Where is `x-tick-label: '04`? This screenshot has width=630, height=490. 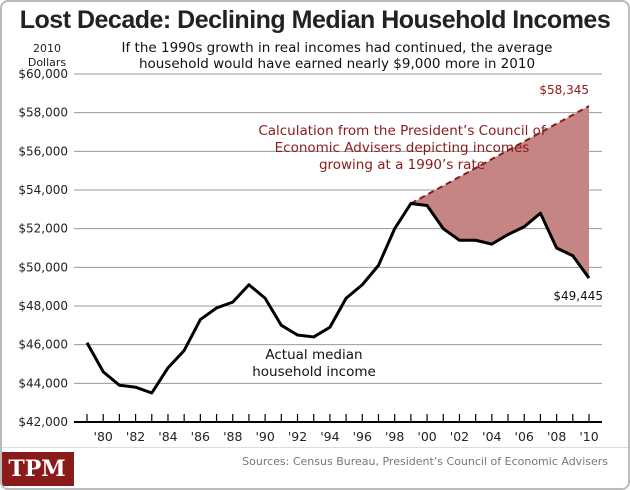
x-tick-label: '04 is located at coordinates (491, 436).